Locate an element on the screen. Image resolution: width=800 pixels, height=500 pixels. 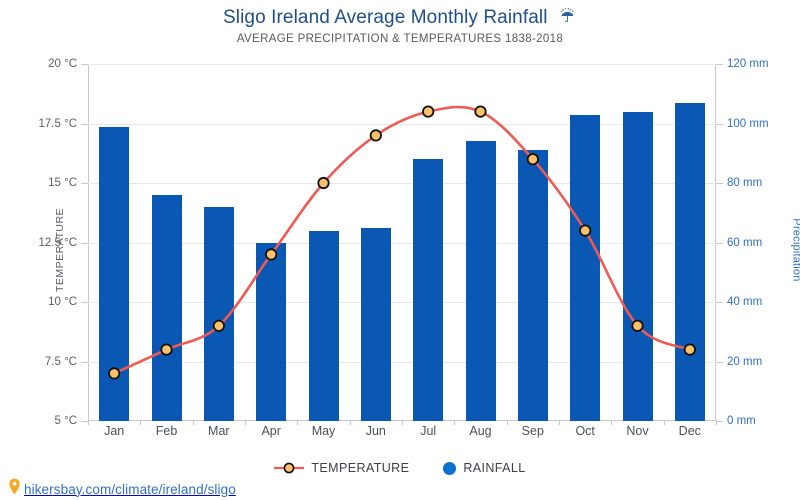
y-axis-right-tick-label: 120 mm is located at coordinates (748, 64).